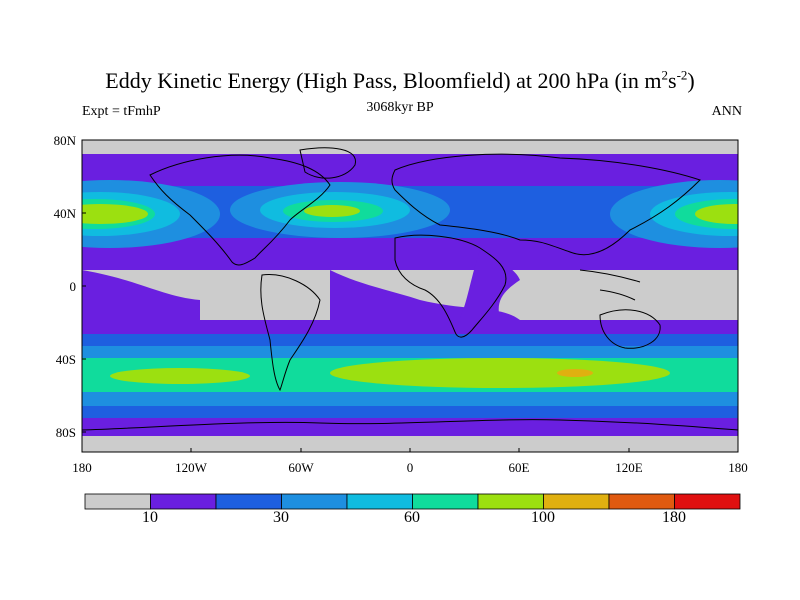 The height and width of the screenshot is (600, 800). I want to click on band-polar-south, so click(410, 444).